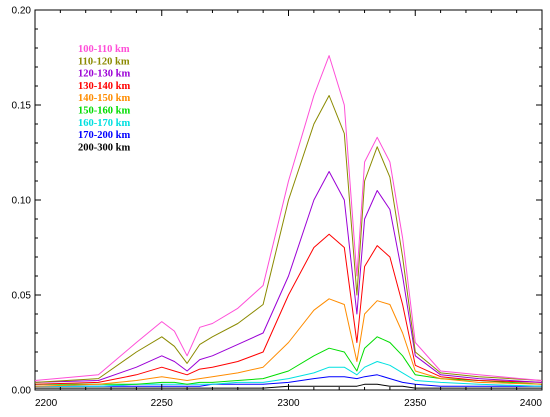 This screenshot has width=550, height=417. I want to click on legend-entry-3: 130-140 km, so click(104, 86).